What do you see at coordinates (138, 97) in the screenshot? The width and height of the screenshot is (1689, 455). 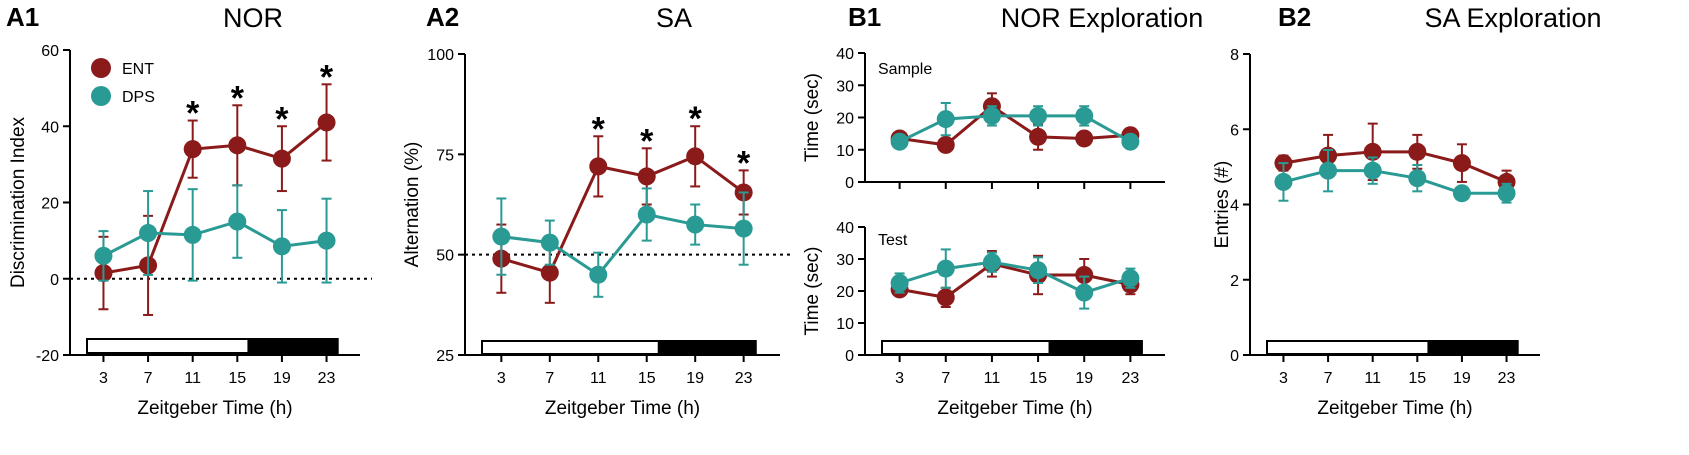 I see `legend-dps-label: DPS` at bounding box center [138, 97].